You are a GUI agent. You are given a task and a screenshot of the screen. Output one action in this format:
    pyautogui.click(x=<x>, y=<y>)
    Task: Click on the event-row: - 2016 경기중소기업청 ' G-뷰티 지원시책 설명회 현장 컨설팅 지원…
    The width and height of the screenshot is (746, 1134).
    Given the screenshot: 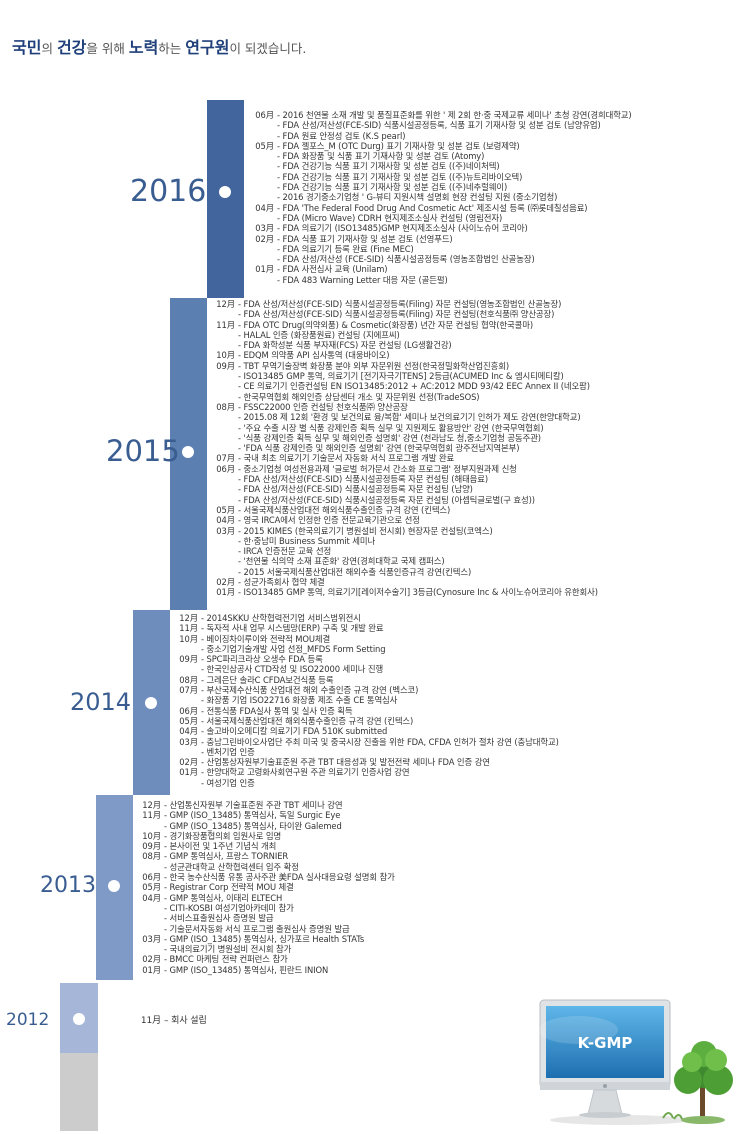 What is the action you would take?
    pyautogui.click(x=439, y=197)
    